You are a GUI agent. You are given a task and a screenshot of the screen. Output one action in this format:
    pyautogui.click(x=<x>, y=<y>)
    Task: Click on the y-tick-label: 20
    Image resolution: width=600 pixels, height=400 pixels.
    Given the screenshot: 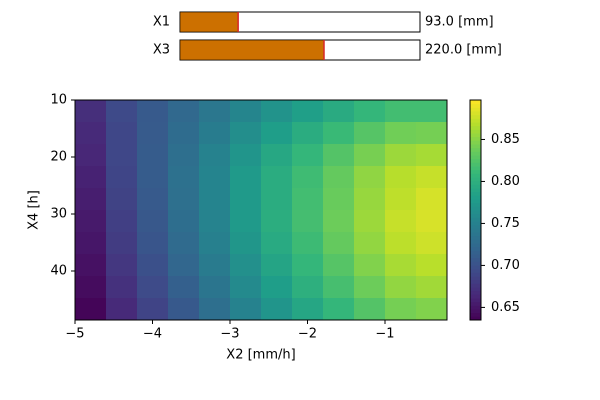 What is the action you would take?
    pyautogui.click(x=58, y=156)
    